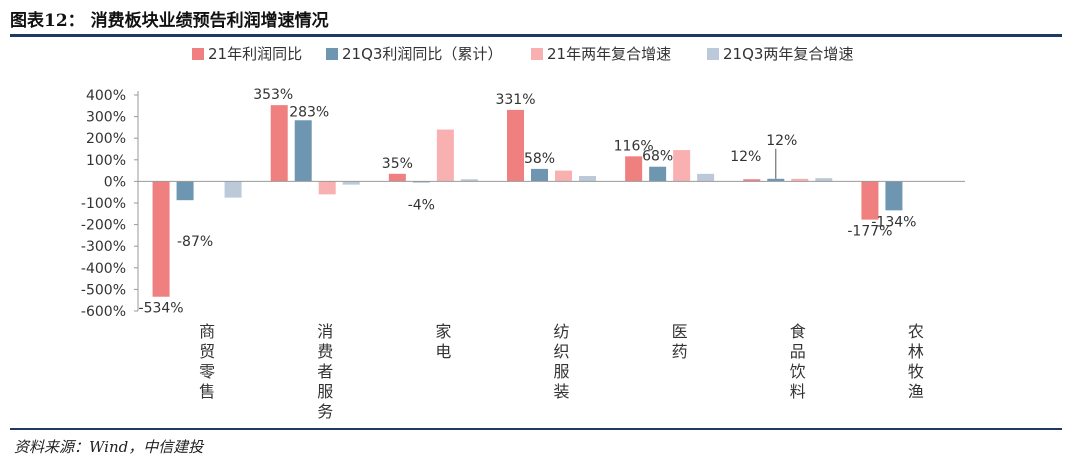 The width and height of the screenshot is (1080, 470). What do you see at coordinates (325, 371) in the screenshot?
I see `x-category-label: 消费者服务` at bounding box center [325, 371].